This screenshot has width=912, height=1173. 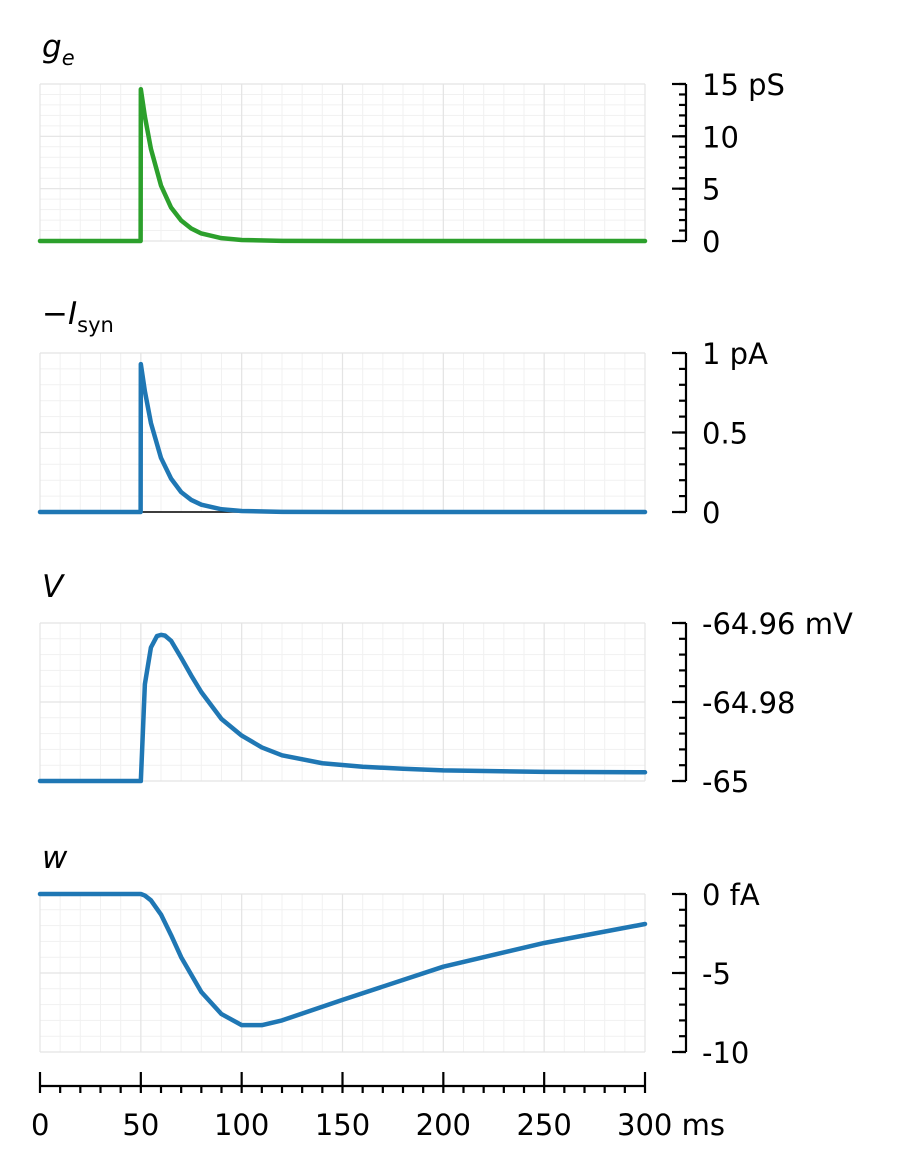 What do you see at coordinates (95, 325) in the screenshot?
I see `title-sub: syn` at bounding box center [95, 325].